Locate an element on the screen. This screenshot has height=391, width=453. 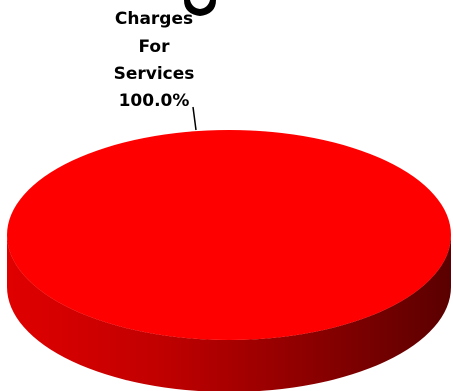
slice-label-line-1: Charges is located at coordinates (154, 19).